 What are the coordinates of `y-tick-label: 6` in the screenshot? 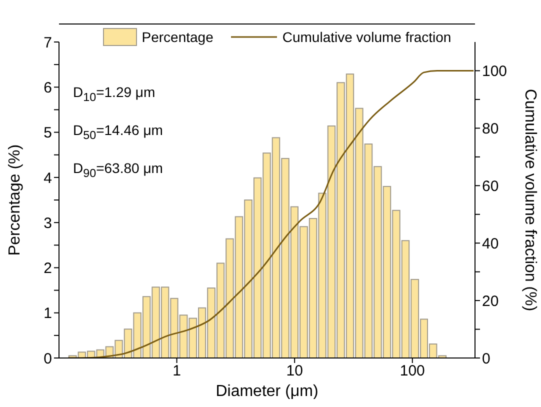 It's located at (48, 87).